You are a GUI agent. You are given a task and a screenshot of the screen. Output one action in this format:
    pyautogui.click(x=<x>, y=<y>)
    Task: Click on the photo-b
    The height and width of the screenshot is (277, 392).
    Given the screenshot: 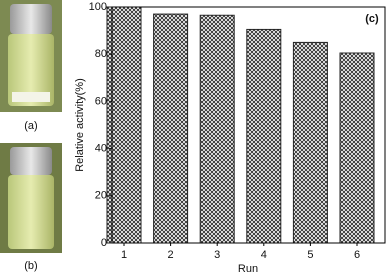 What is the action you would take?
    pyautogui.click(x=31, y=198)
    